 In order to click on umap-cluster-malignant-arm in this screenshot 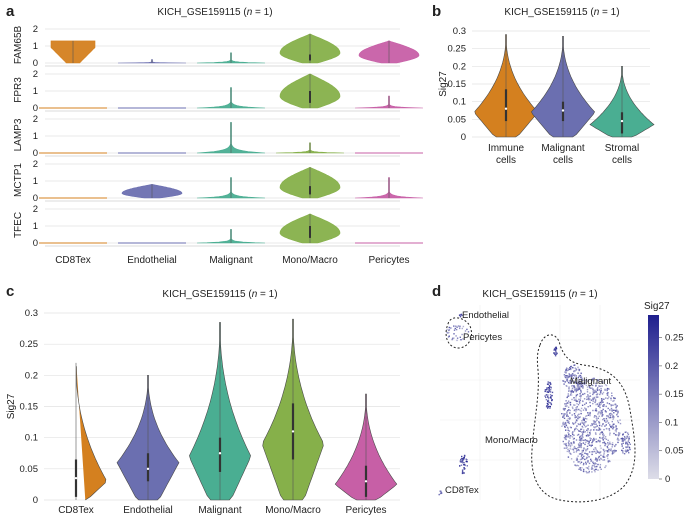, I will do `click(549, 395)`.